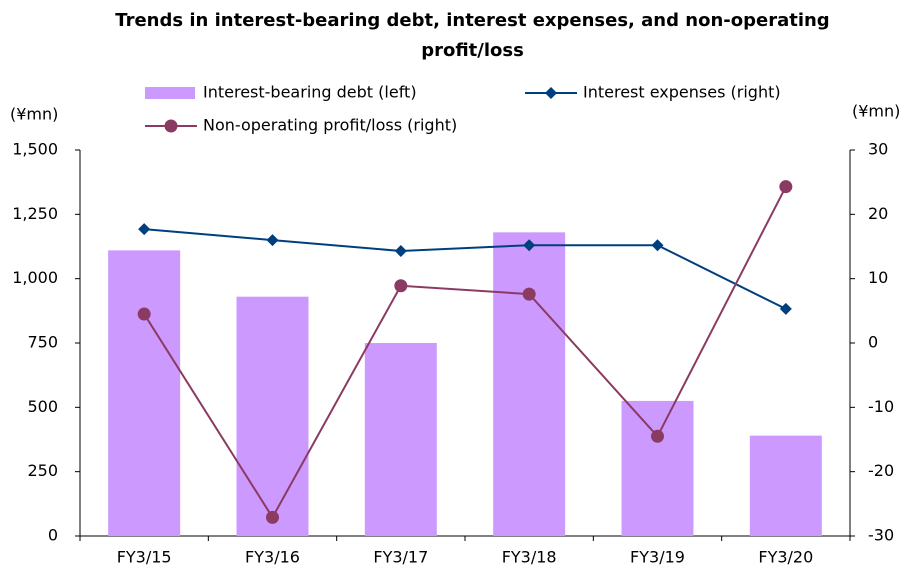  Describe the element at coordinates (42, 470) in the screenshot. I see `y-tick-label: 250` at that location.